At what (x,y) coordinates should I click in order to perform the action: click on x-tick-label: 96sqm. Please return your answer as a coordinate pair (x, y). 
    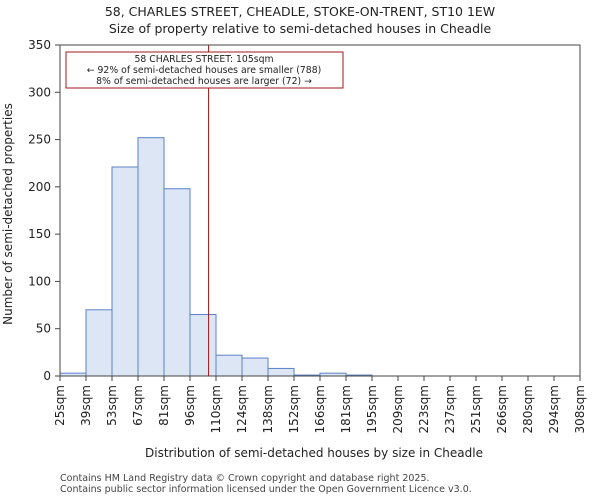
    Looking at the image, I should click on (190, 405).